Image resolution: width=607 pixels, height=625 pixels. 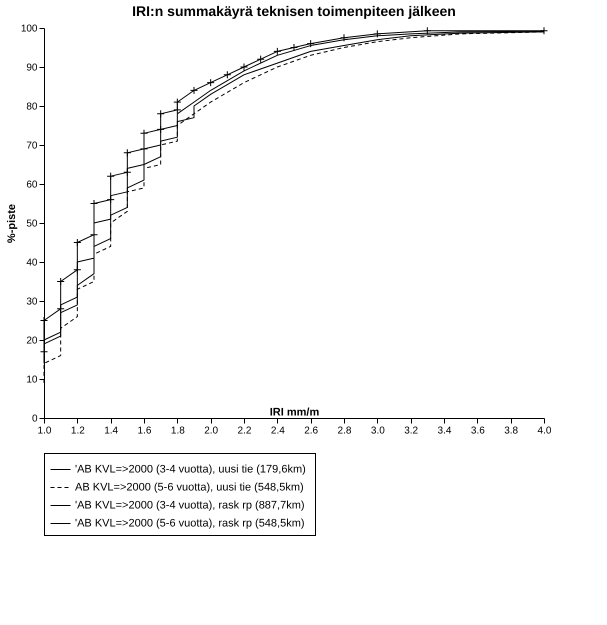 I want to click on x-tick-label: 3.8, so click(x=511, y=431).